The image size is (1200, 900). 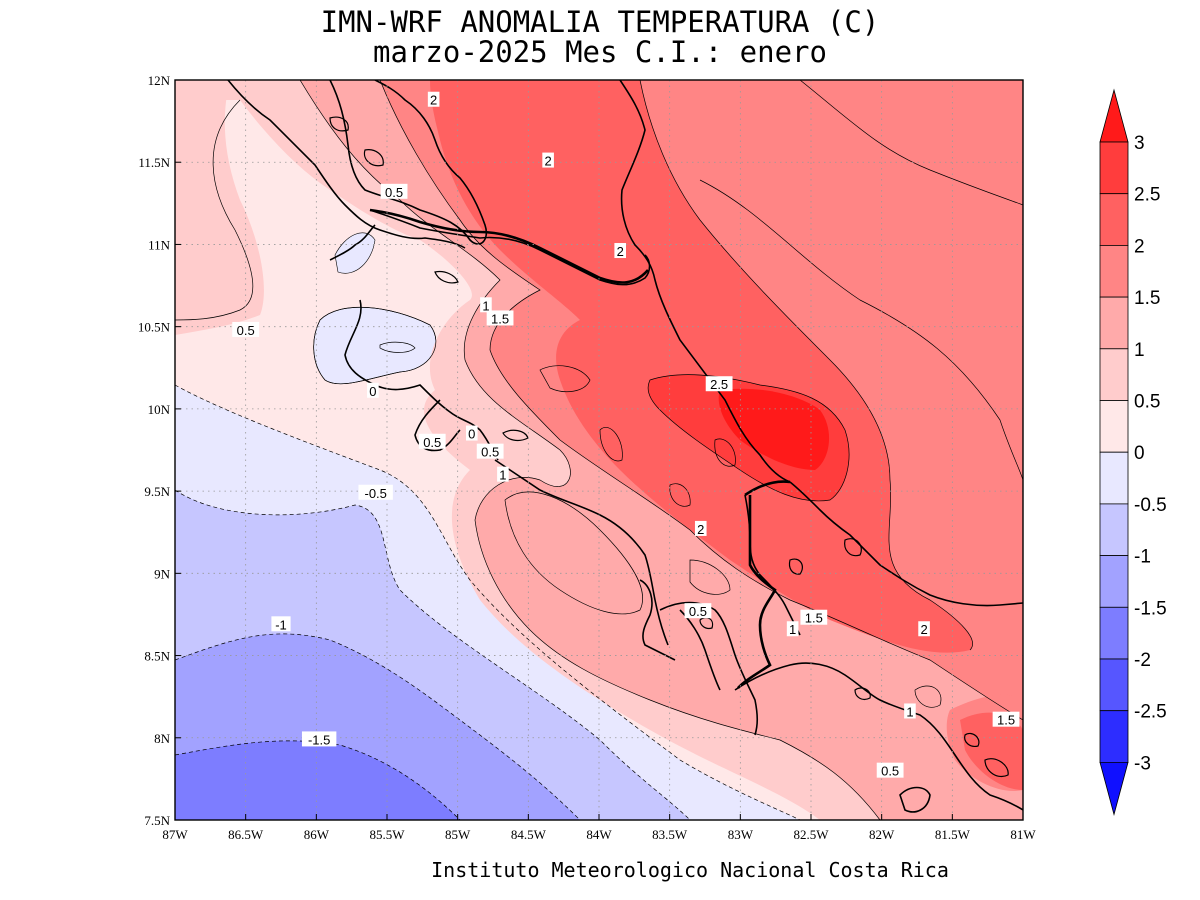 What do you see at coordinates (458, 834) in the screenshot?
I see `x-tick-label: 85W` at bounding box center [458, 834].